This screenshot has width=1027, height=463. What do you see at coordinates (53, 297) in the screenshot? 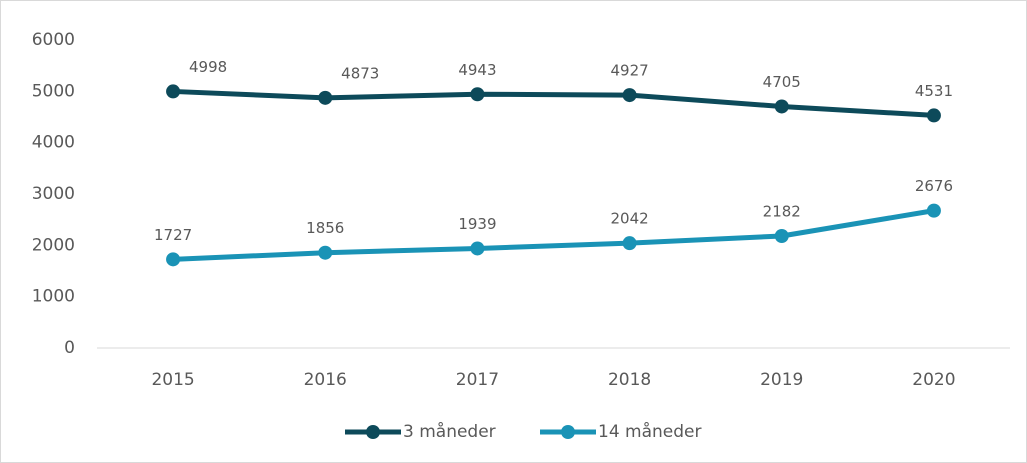
I see `y-tick-label: 1000` at bounding box center [53, 297].